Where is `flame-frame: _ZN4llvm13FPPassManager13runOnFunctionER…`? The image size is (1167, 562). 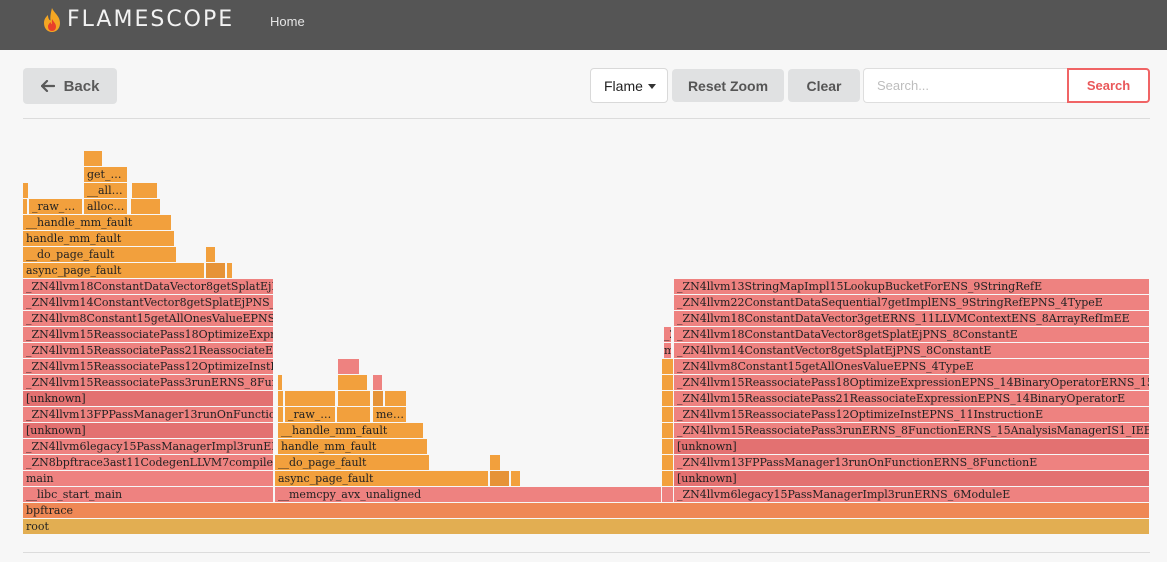
flame-frame: _ZN4llvm13FPPassManager13runOnFunctionER… is located at coordinates (911, 462).